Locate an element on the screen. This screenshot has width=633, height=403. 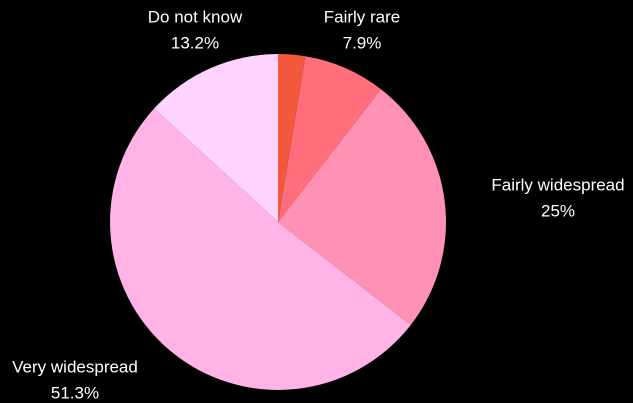
pie-slice-unlabeled is located at coordinates (292, 138).